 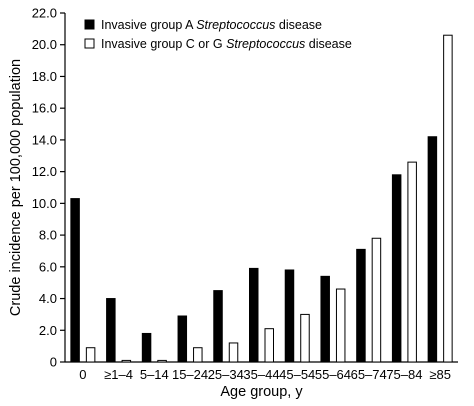 I want to click on x-axis-label: Age group, y, so click(x=261, y=392).